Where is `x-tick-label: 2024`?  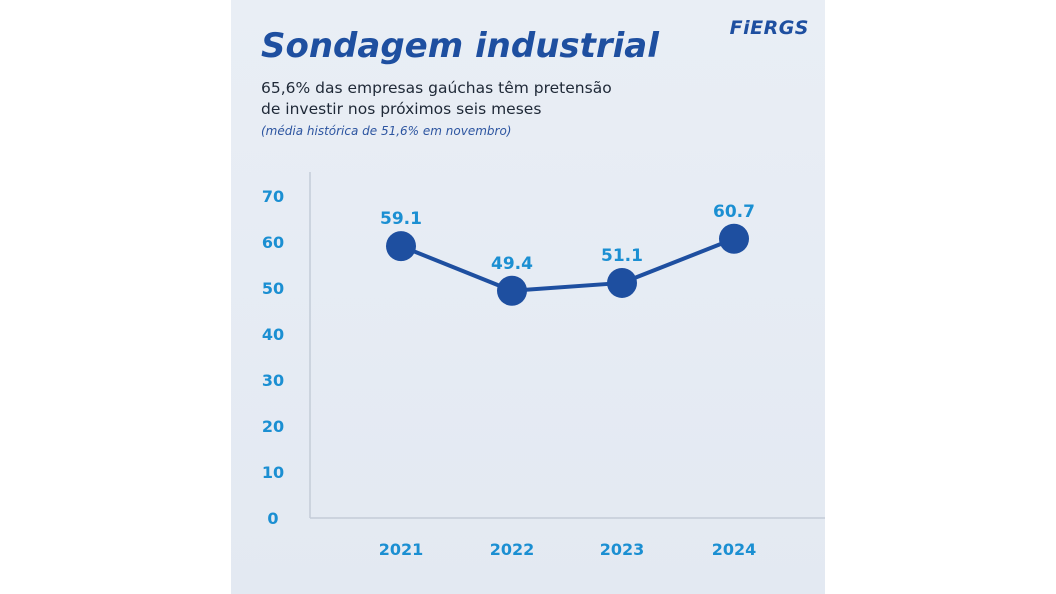
x-tick-label: 2024 is located at coordinates (734, 549).